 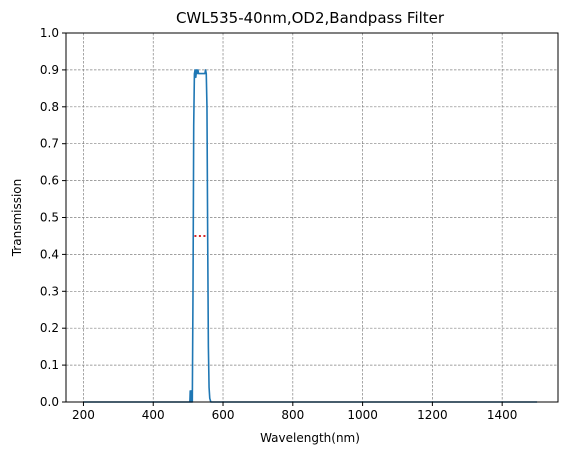 What do you see at coordinates (310, 438) in the screenshot?
I see `x-axis-label: Wavelength(nm)` at bounding box center [310, 438].